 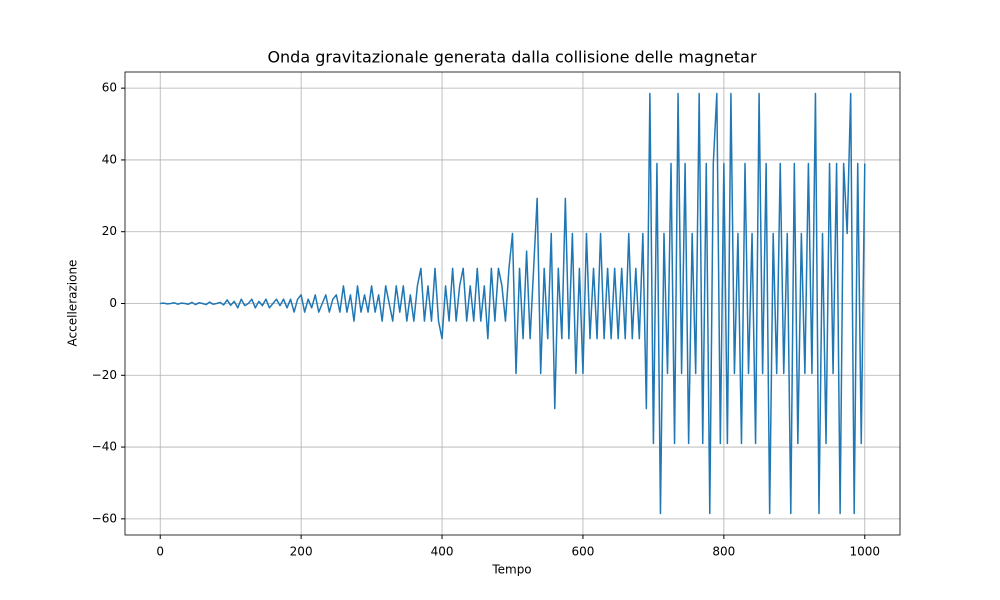 I want to click on x-tick-label: 200, so click(x=301, y=552).